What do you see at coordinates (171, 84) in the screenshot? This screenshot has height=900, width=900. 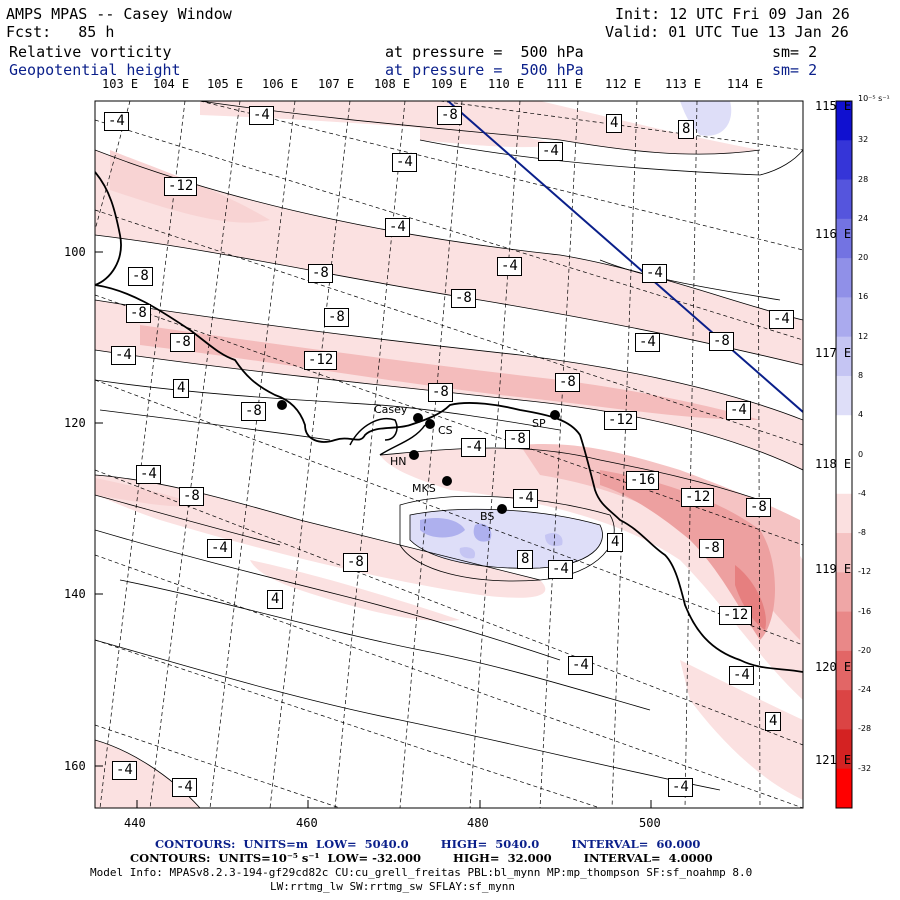 I see `lon-label: 104 E` at bounding box center [171, 84].